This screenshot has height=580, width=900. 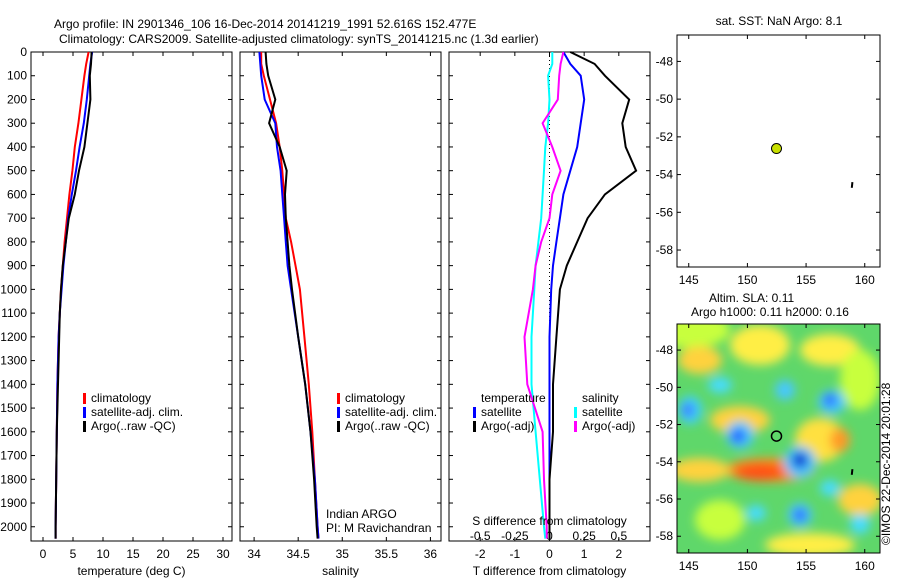 I want to click on diff-s-tick-label: -0.5, so click(x=480, y=536).